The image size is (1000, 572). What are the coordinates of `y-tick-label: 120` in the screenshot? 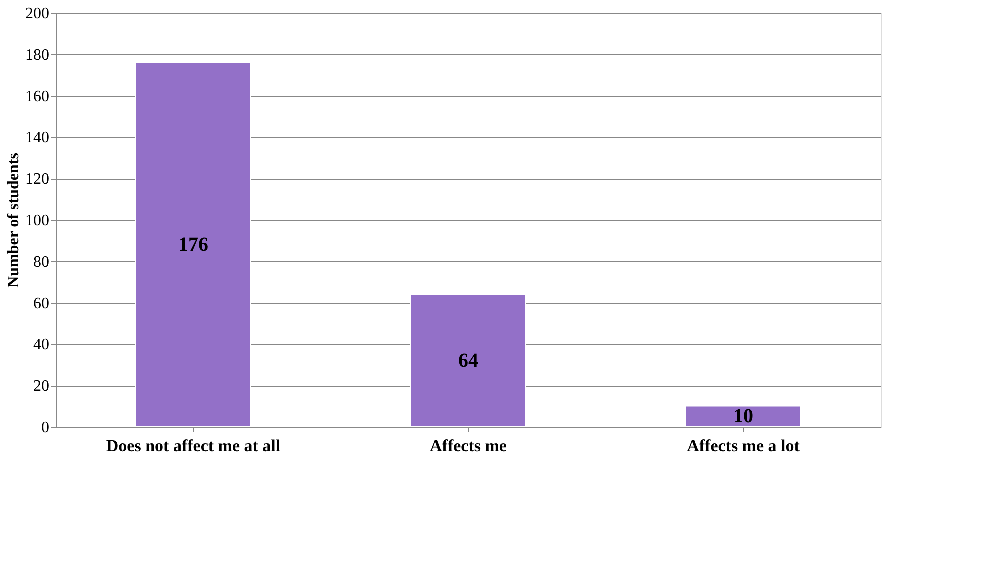 It's located at (38, 179).